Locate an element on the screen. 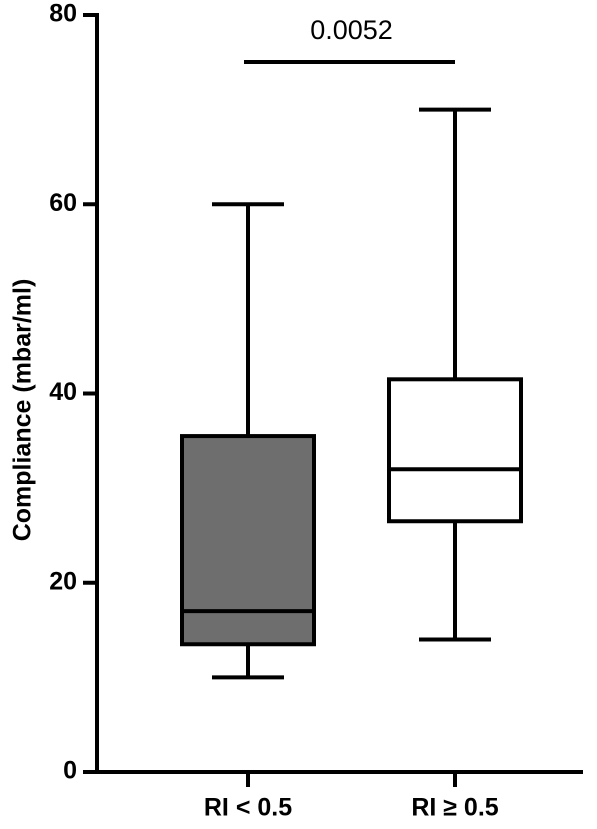 The width and height of the screenshot is (597, 829). y-axis-label: Compliance (mbar/ml) is located at coordinates (23, 410).